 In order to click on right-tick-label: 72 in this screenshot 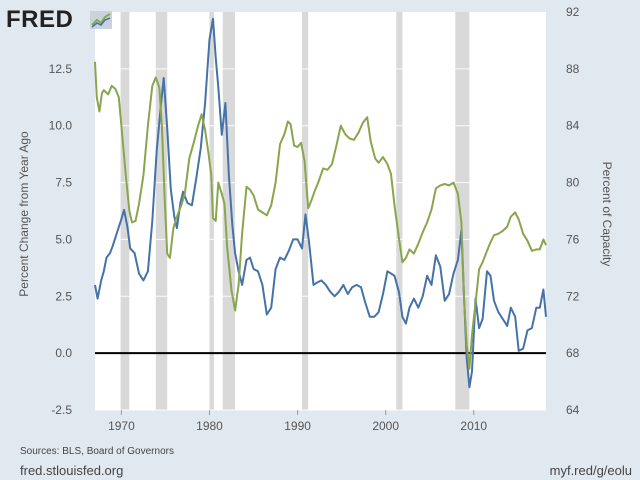, I will do `click(573, 296)`.